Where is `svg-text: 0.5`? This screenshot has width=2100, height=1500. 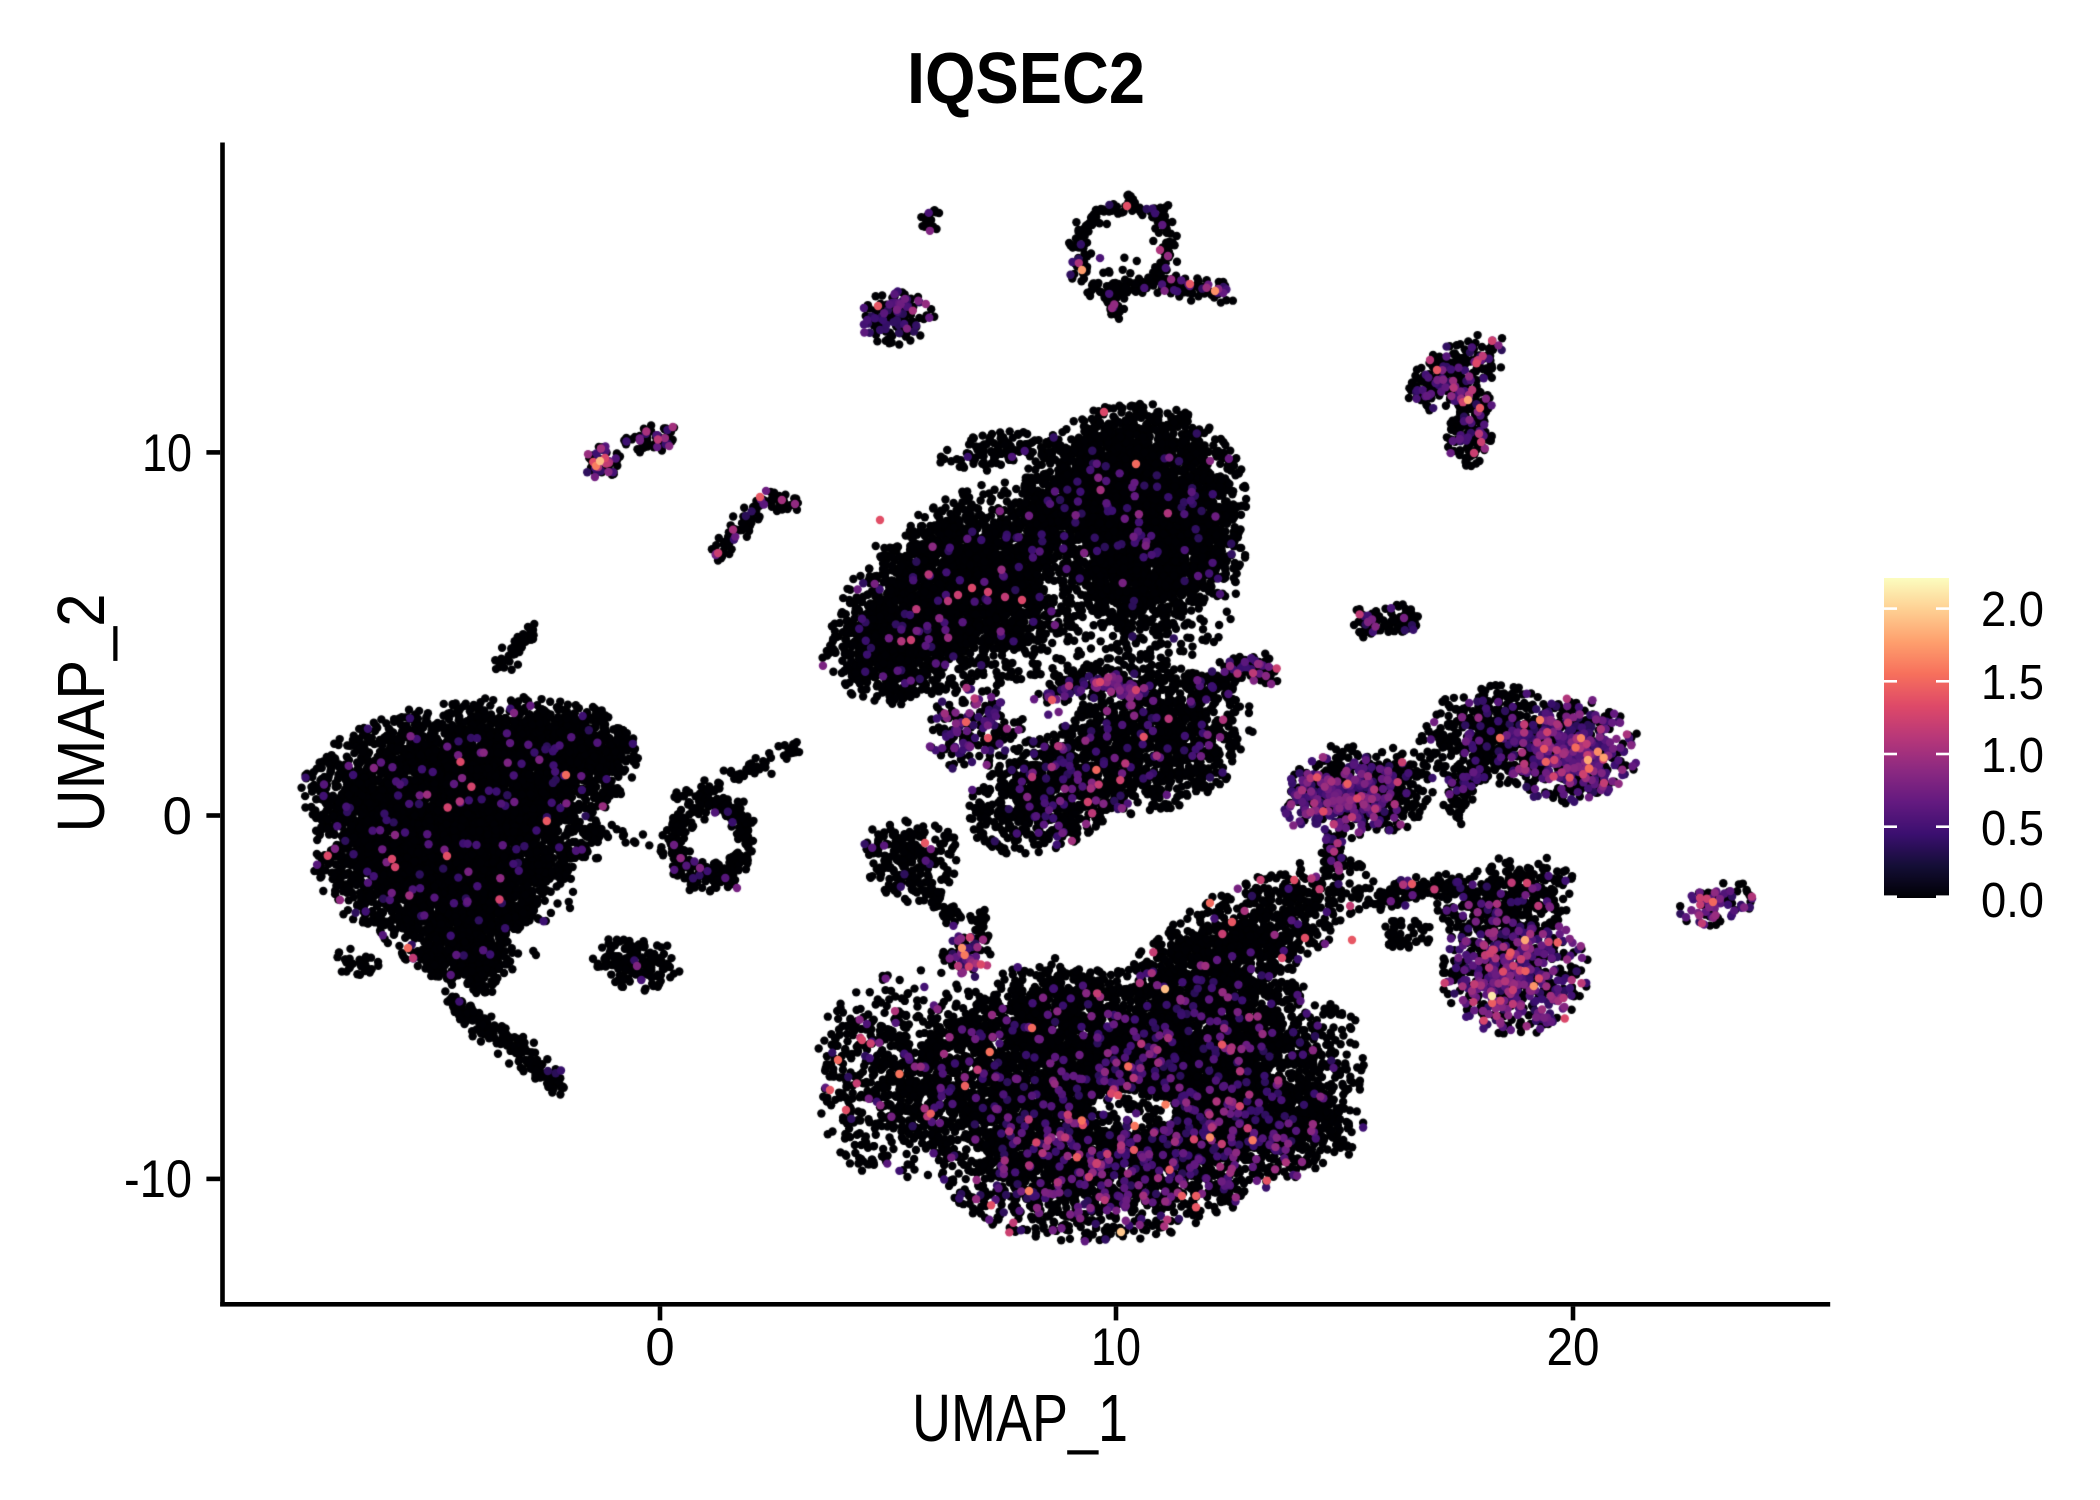
svg-text: 0.5 is located at coordinates (2012, 829).